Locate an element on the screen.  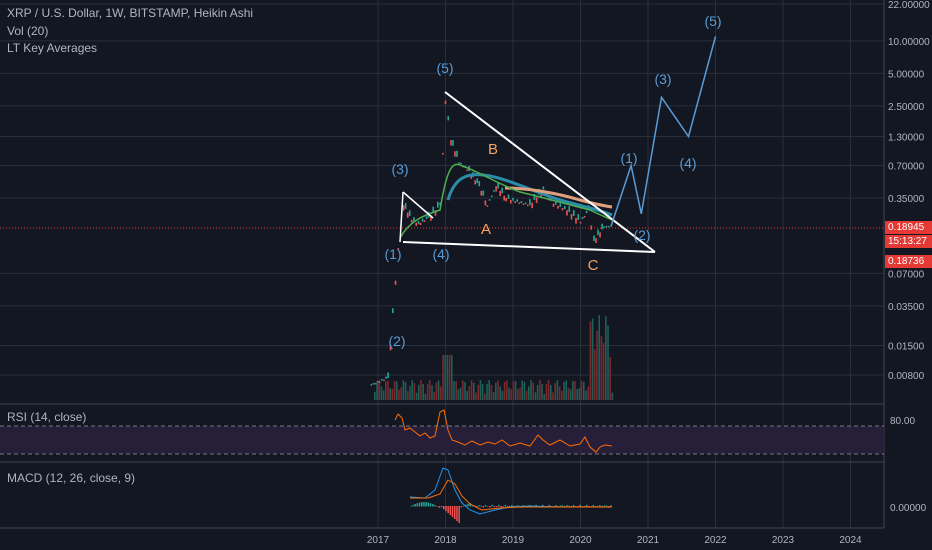
time-tick: 2023 is located at coordinates (783, 540).